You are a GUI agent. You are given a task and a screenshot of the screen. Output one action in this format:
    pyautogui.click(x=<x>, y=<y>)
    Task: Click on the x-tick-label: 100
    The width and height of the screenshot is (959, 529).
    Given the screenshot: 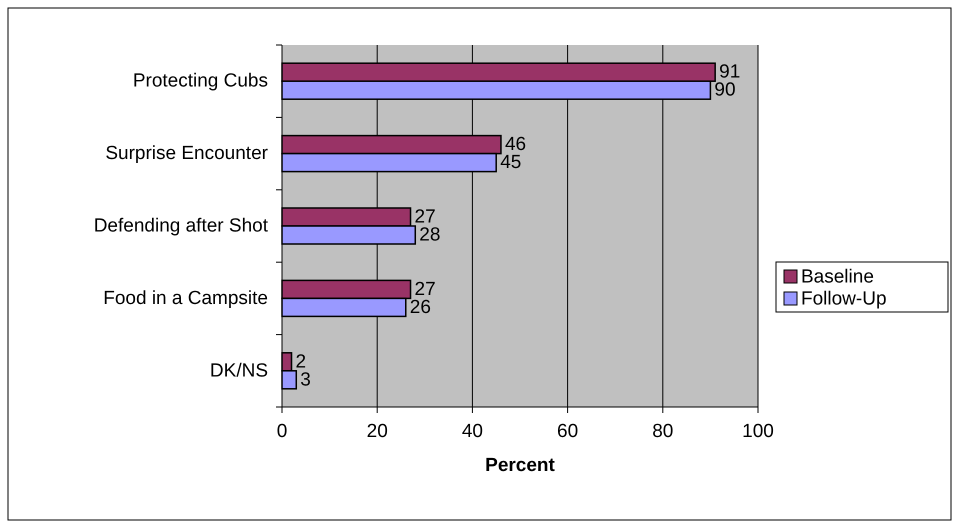 What is the action you would take?
    pyautogui.click(x=758, y=431)
    